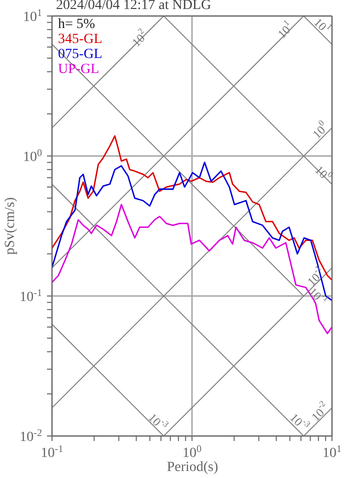  What do you see at coordinates (77, 24) in the screenshot?
I see `annotation: h= 5%` at bounding box center [77, 24].